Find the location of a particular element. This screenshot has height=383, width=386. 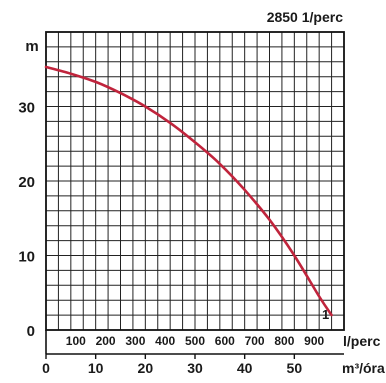

y-tick-label: 0 is located at coordinates (31, 331).